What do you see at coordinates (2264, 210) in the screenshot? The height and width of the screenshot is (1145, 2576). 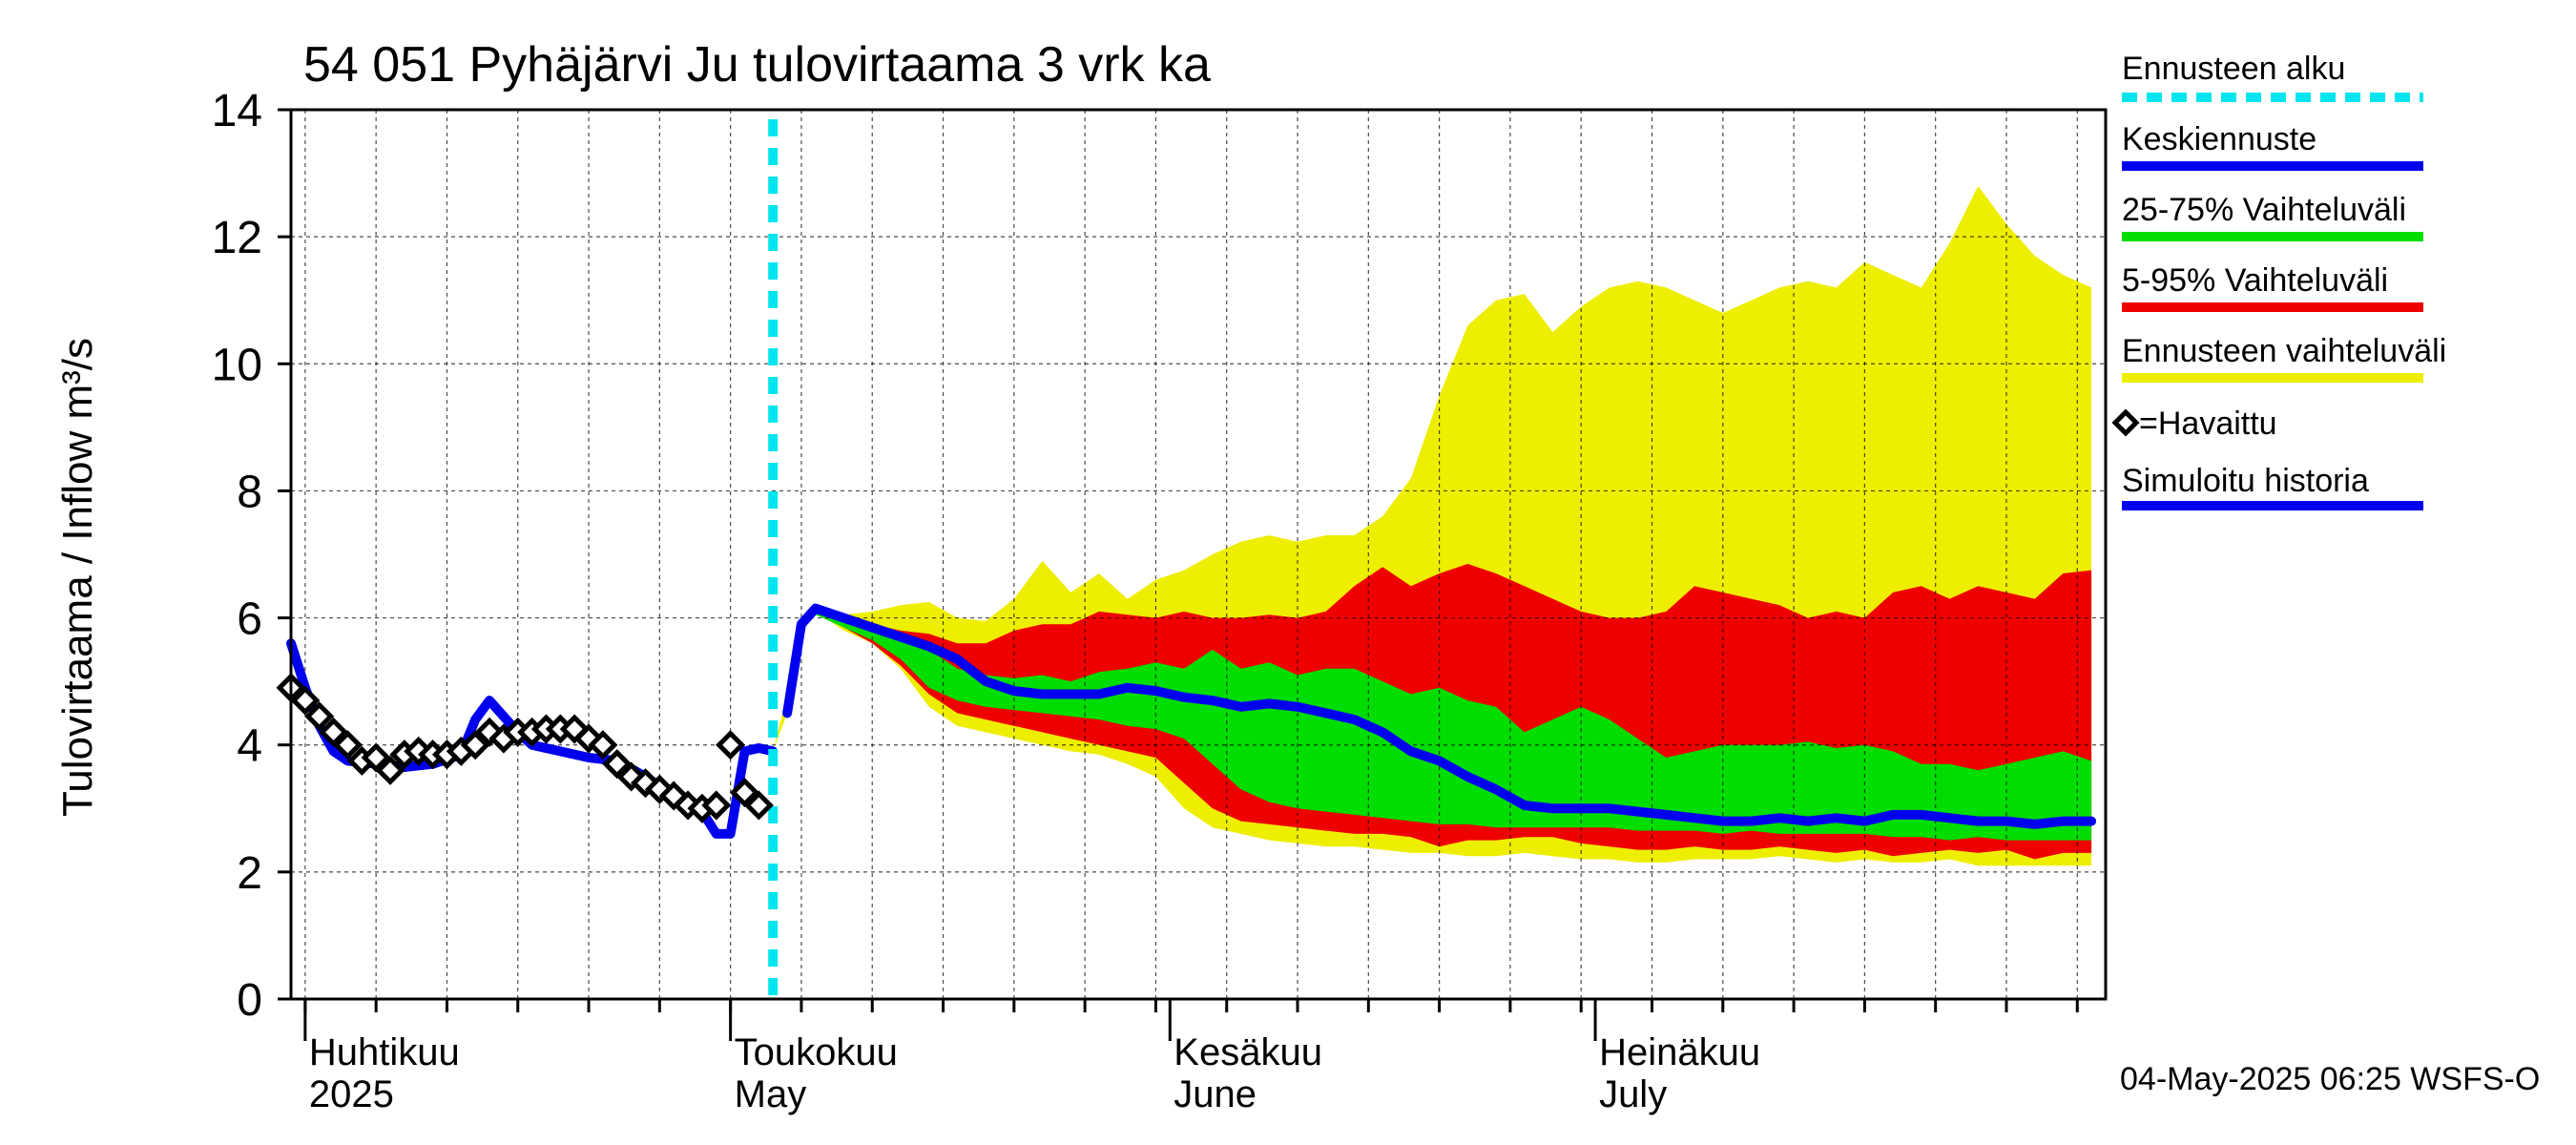 I see `legend-label: 25-75% Vaihteluväli` at bounding box center [2264, 210].